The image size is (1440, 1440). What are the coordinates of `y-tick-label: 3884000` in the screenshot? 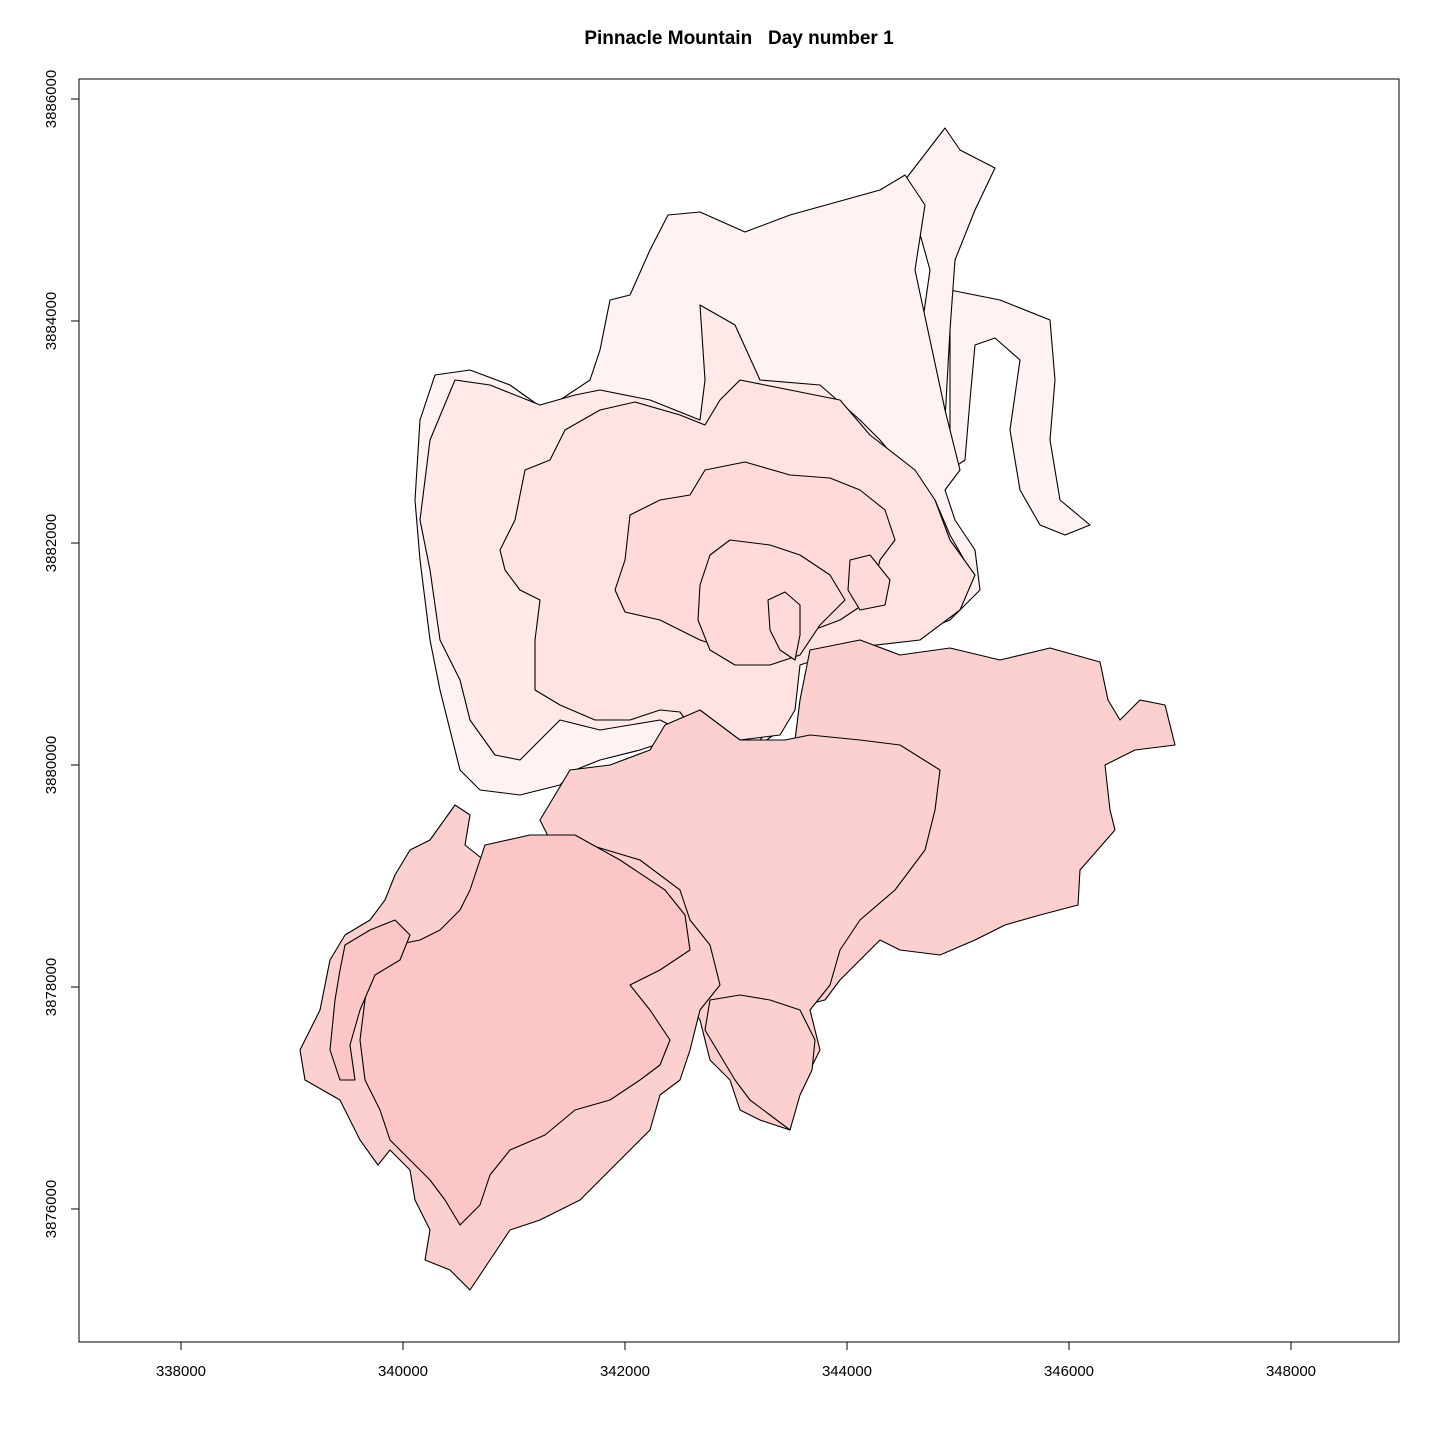 It's located at (51, 321).